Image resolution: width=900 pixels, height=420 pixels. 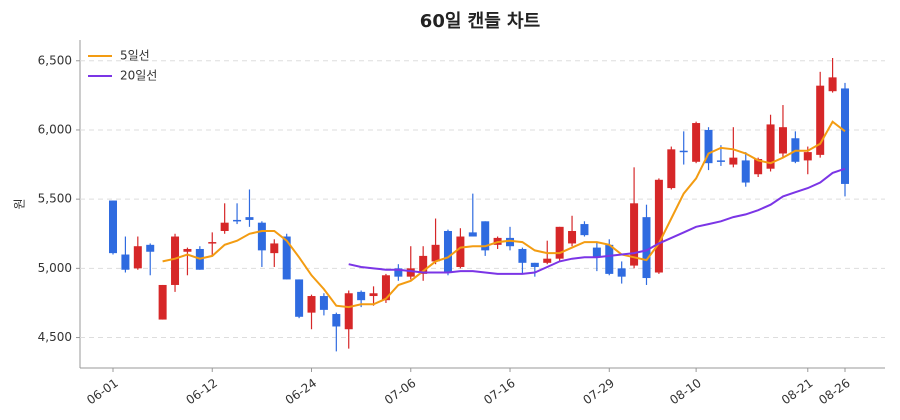 What do you see at coordinates (102, 391) in the screenshot?
I see `x-tick-label: 06-01` at bounding box center [102, 391].